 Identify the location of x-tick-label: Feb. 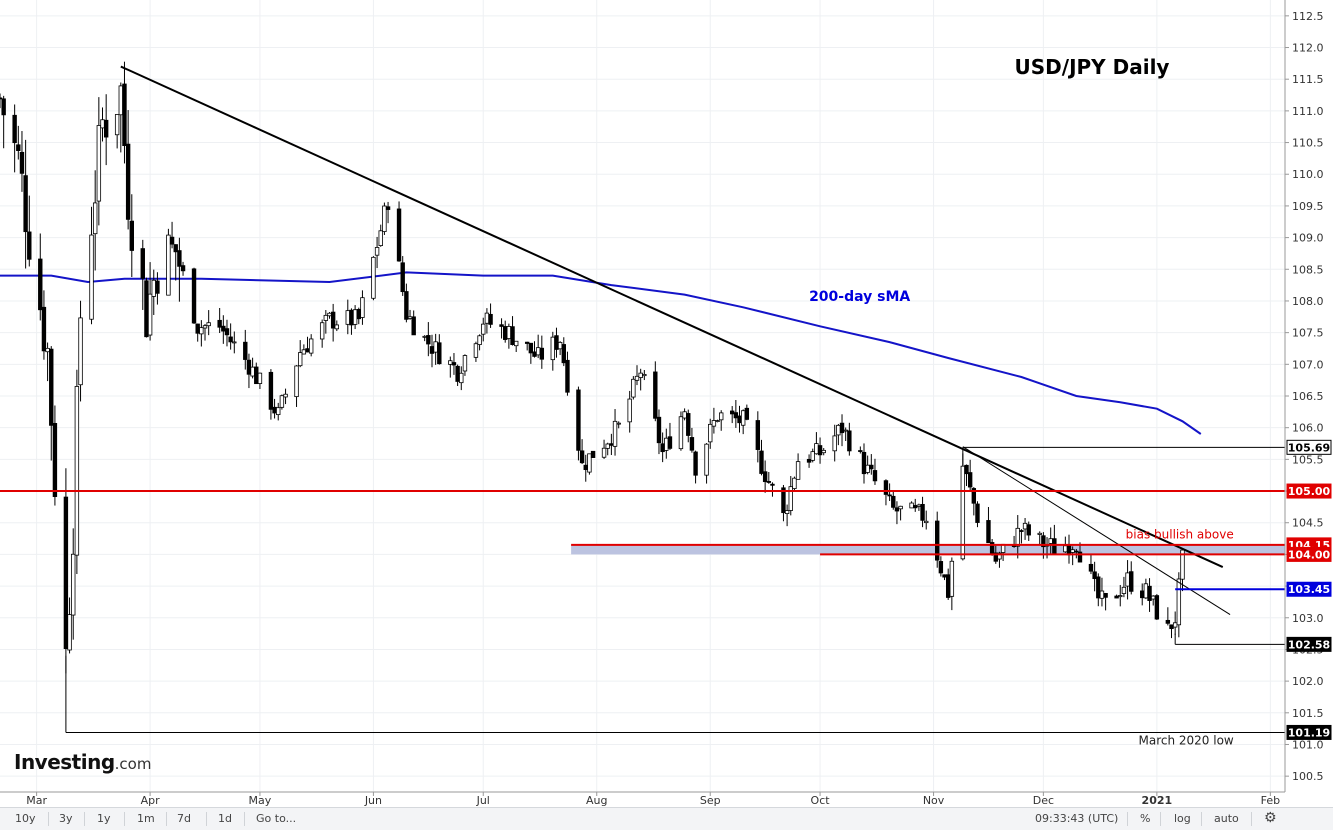
(1270, 800).